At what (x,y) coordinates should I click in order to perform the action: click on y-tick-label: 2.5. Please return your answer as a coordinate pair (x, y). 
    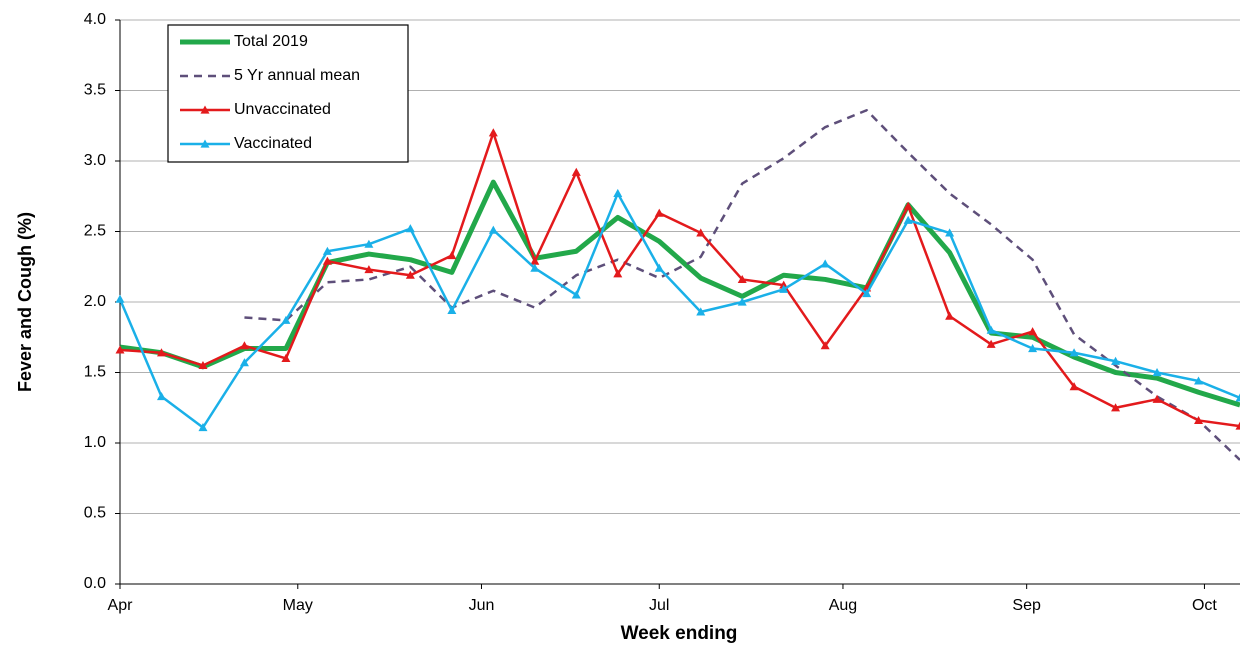
    Looking at the image, I should click on (95, 231).